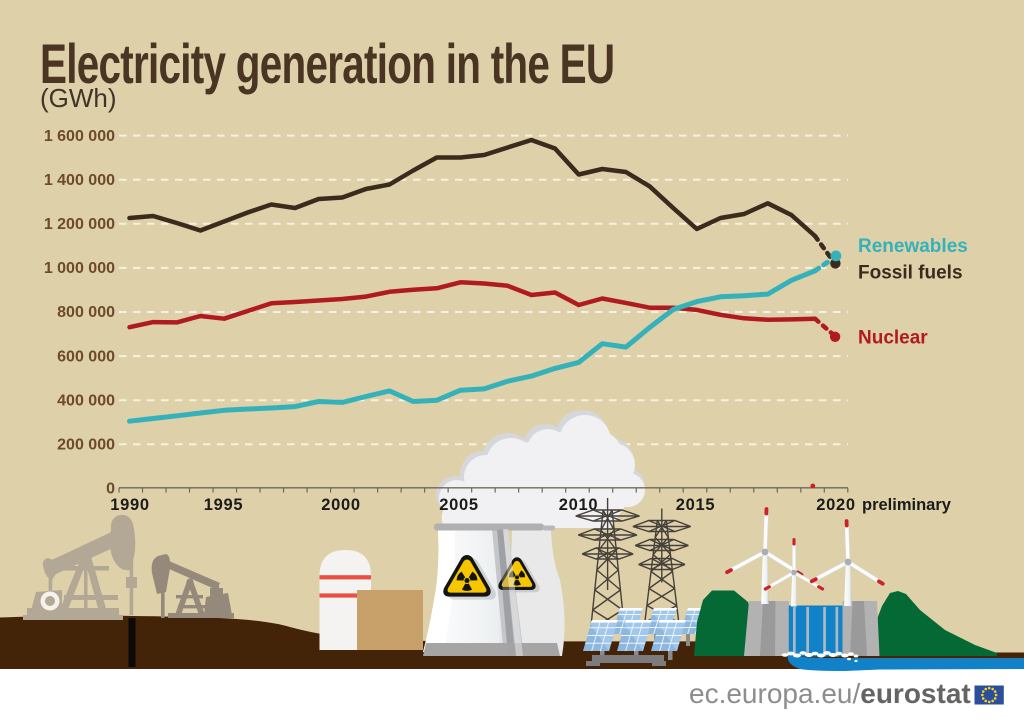  Describe the element at coordinates (78, 98) in the screenshot. I see `svg-text: (GWh)` at that location.